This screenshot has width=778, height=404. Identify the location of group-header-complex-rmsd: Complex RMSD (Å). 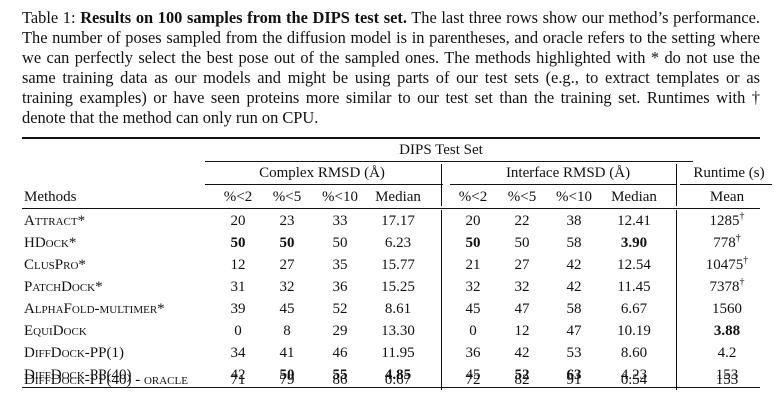
(322, 173).